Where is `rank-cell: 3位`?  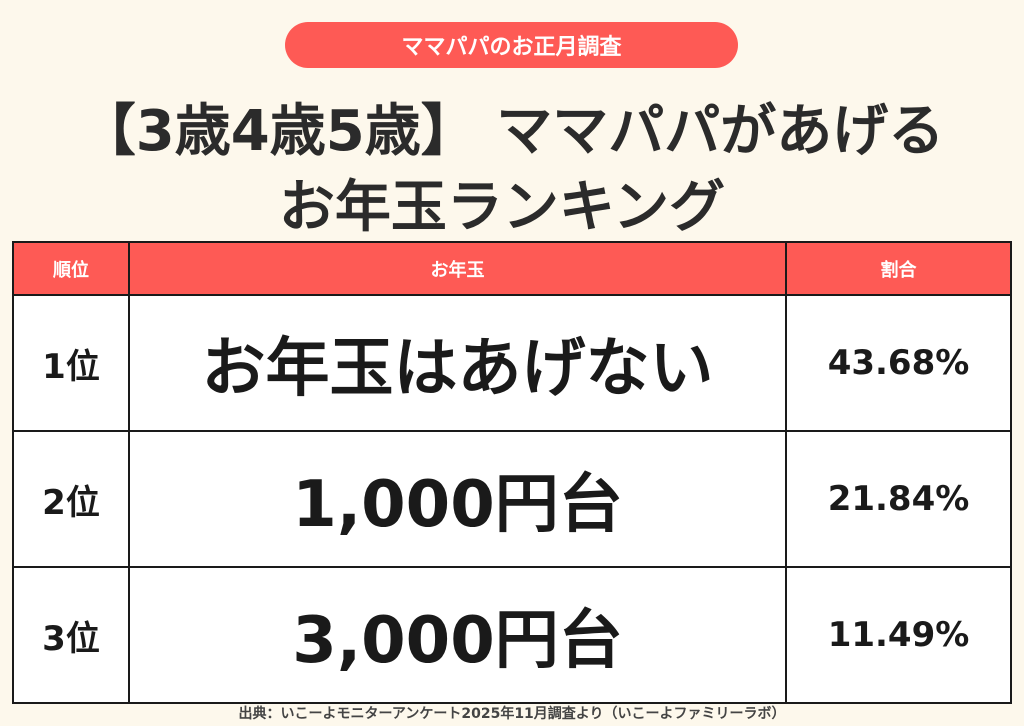 rank-cell: 3位 is located at coordinates (71, 635).